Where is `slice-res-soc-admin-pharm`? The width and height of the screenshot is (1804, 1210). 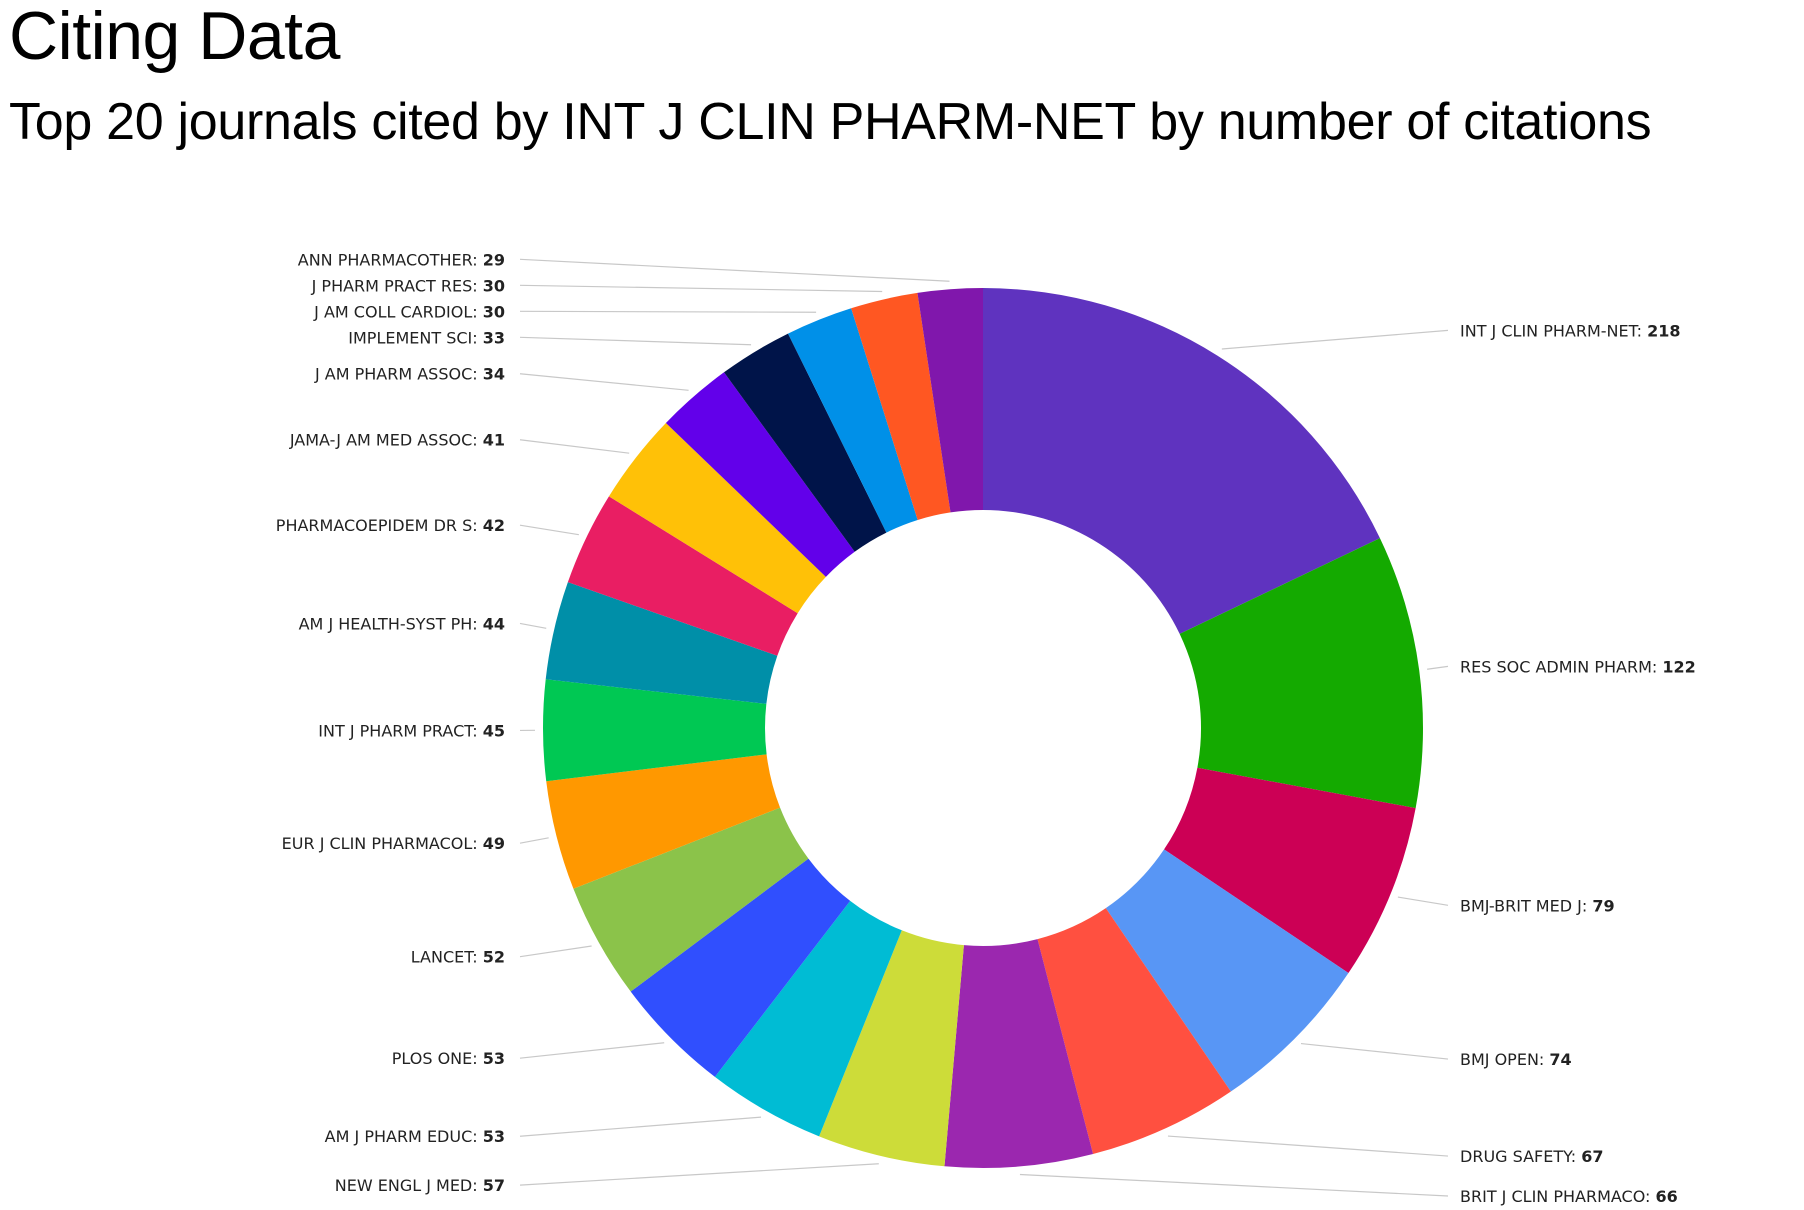 slice-res-soc-admin-pharm is located at coordinates (1301, 673).